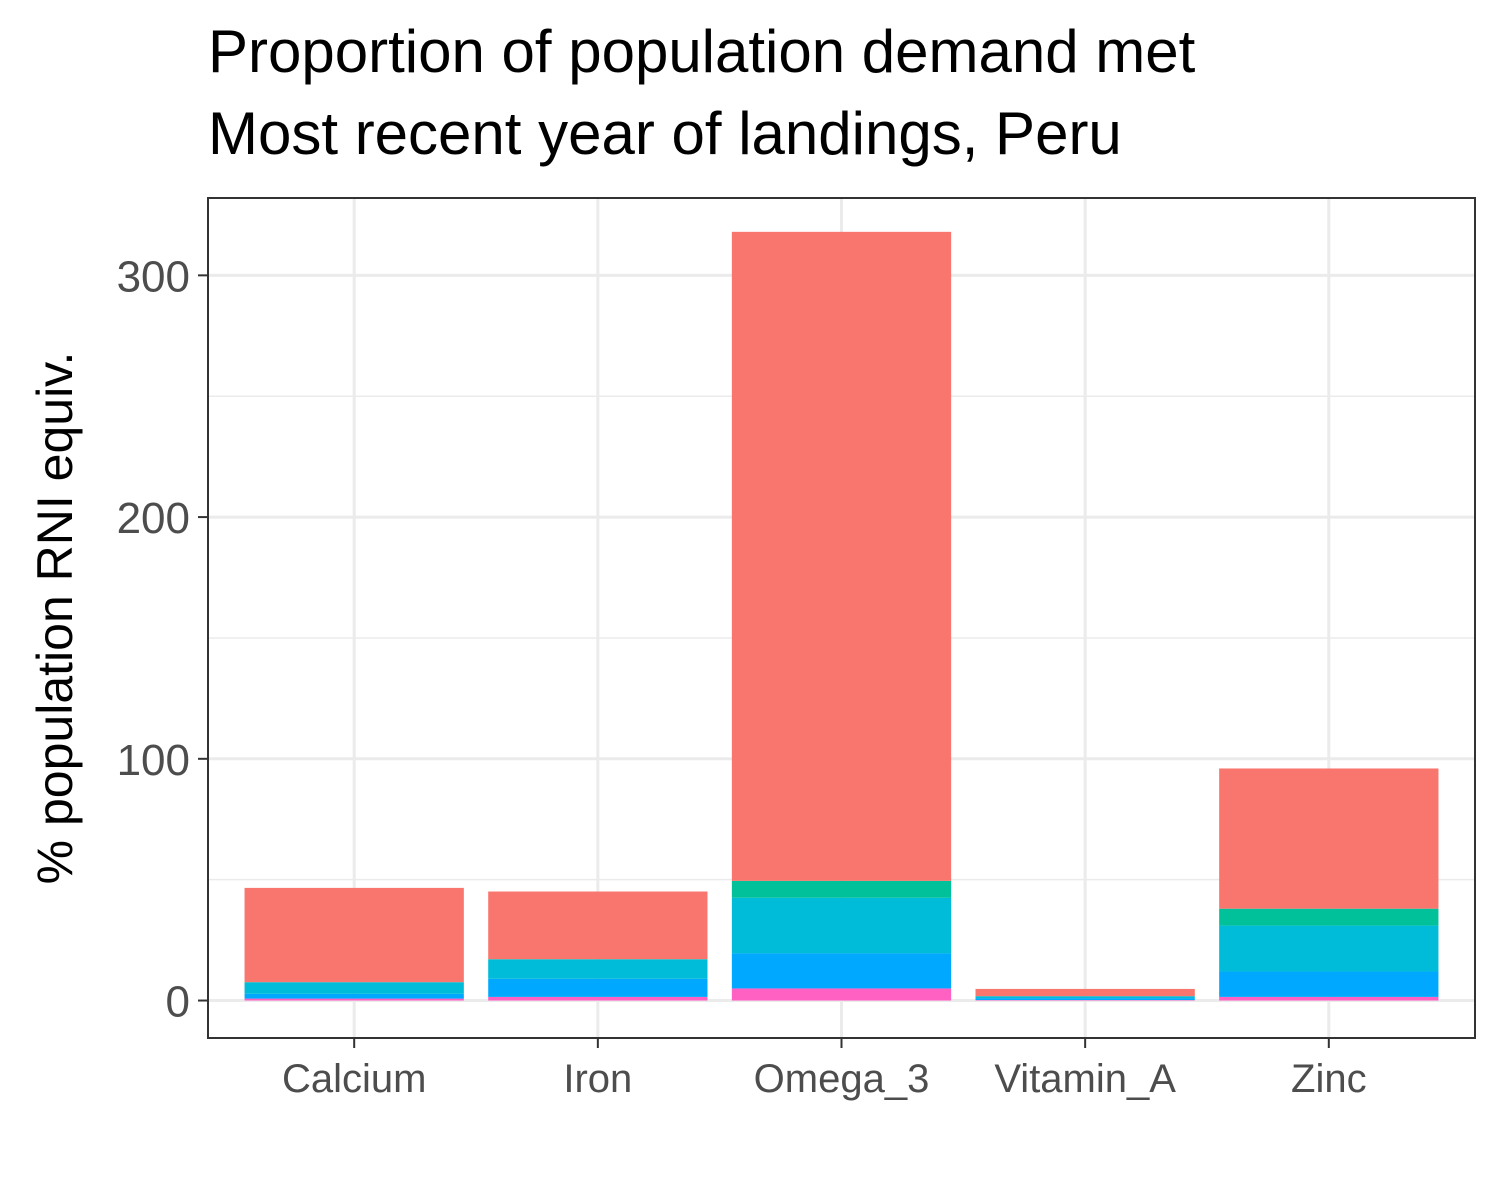  I want to click on y-tick-label: 300, so click(153, 276).